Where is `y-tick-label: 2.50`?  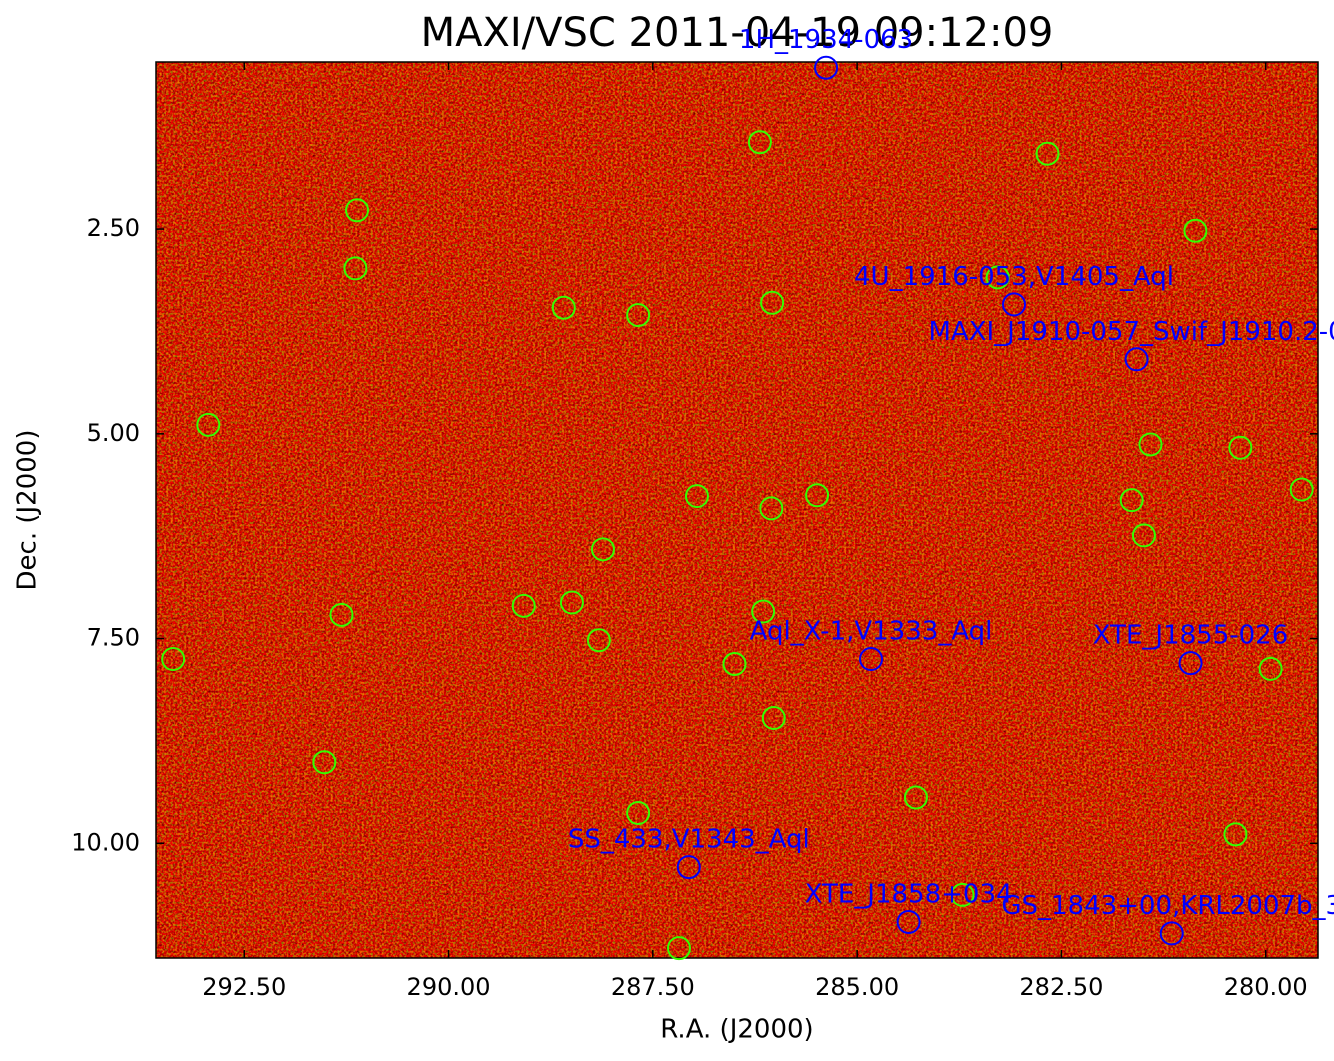
y-tick-label: 2.50 is located at coordinates (113, 228).